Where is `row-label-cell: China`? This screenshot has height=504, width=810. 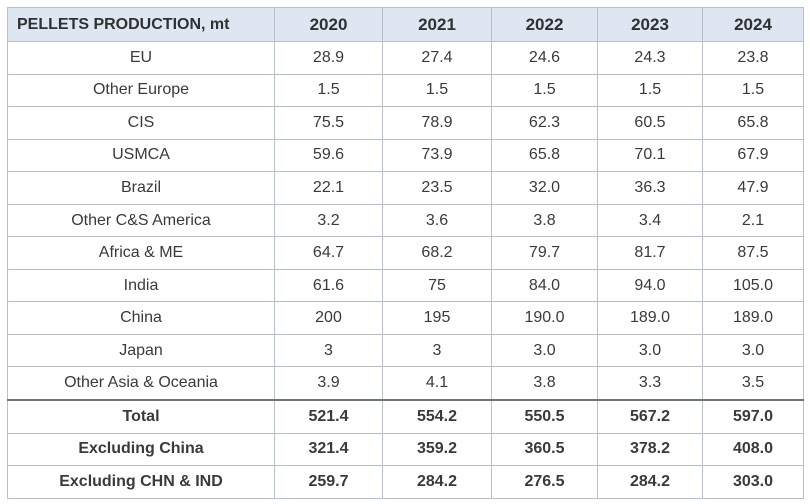 row-label-cell: China is located at coordinates (141, 318).